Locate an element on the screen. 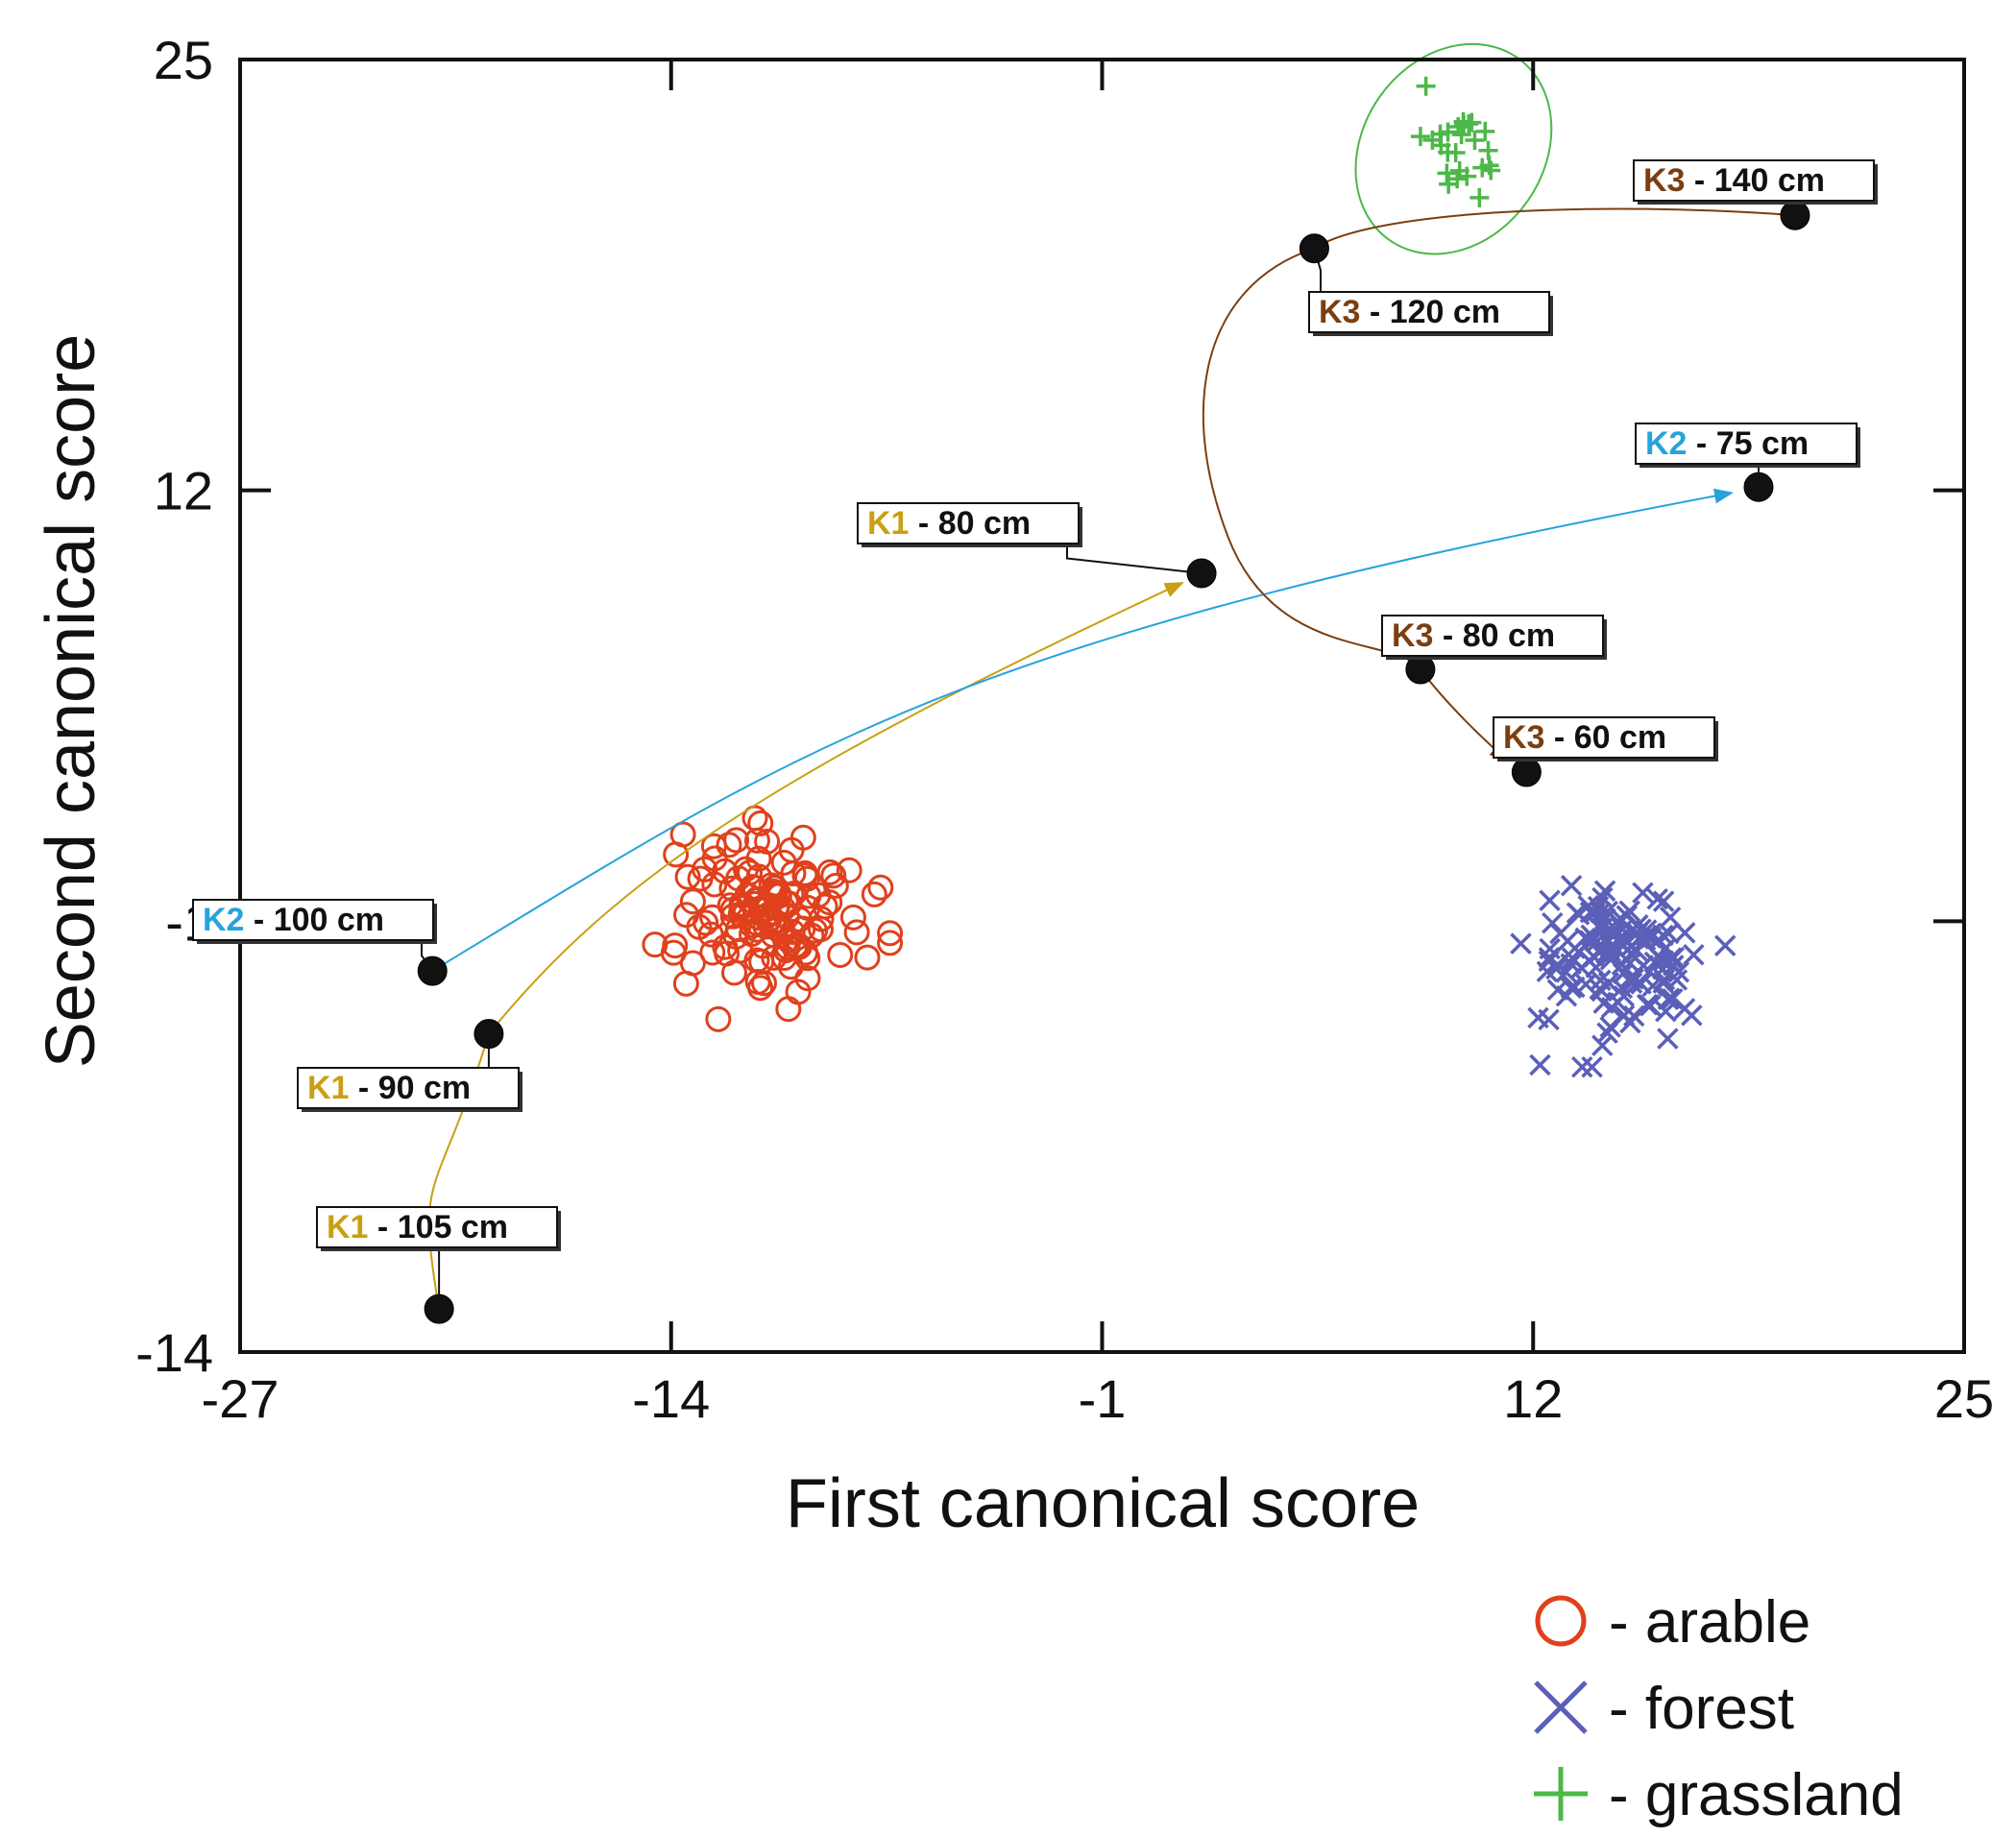 The image size is (2016, 1837). y-tick-label: 25 is located at coordinates (183, 60).